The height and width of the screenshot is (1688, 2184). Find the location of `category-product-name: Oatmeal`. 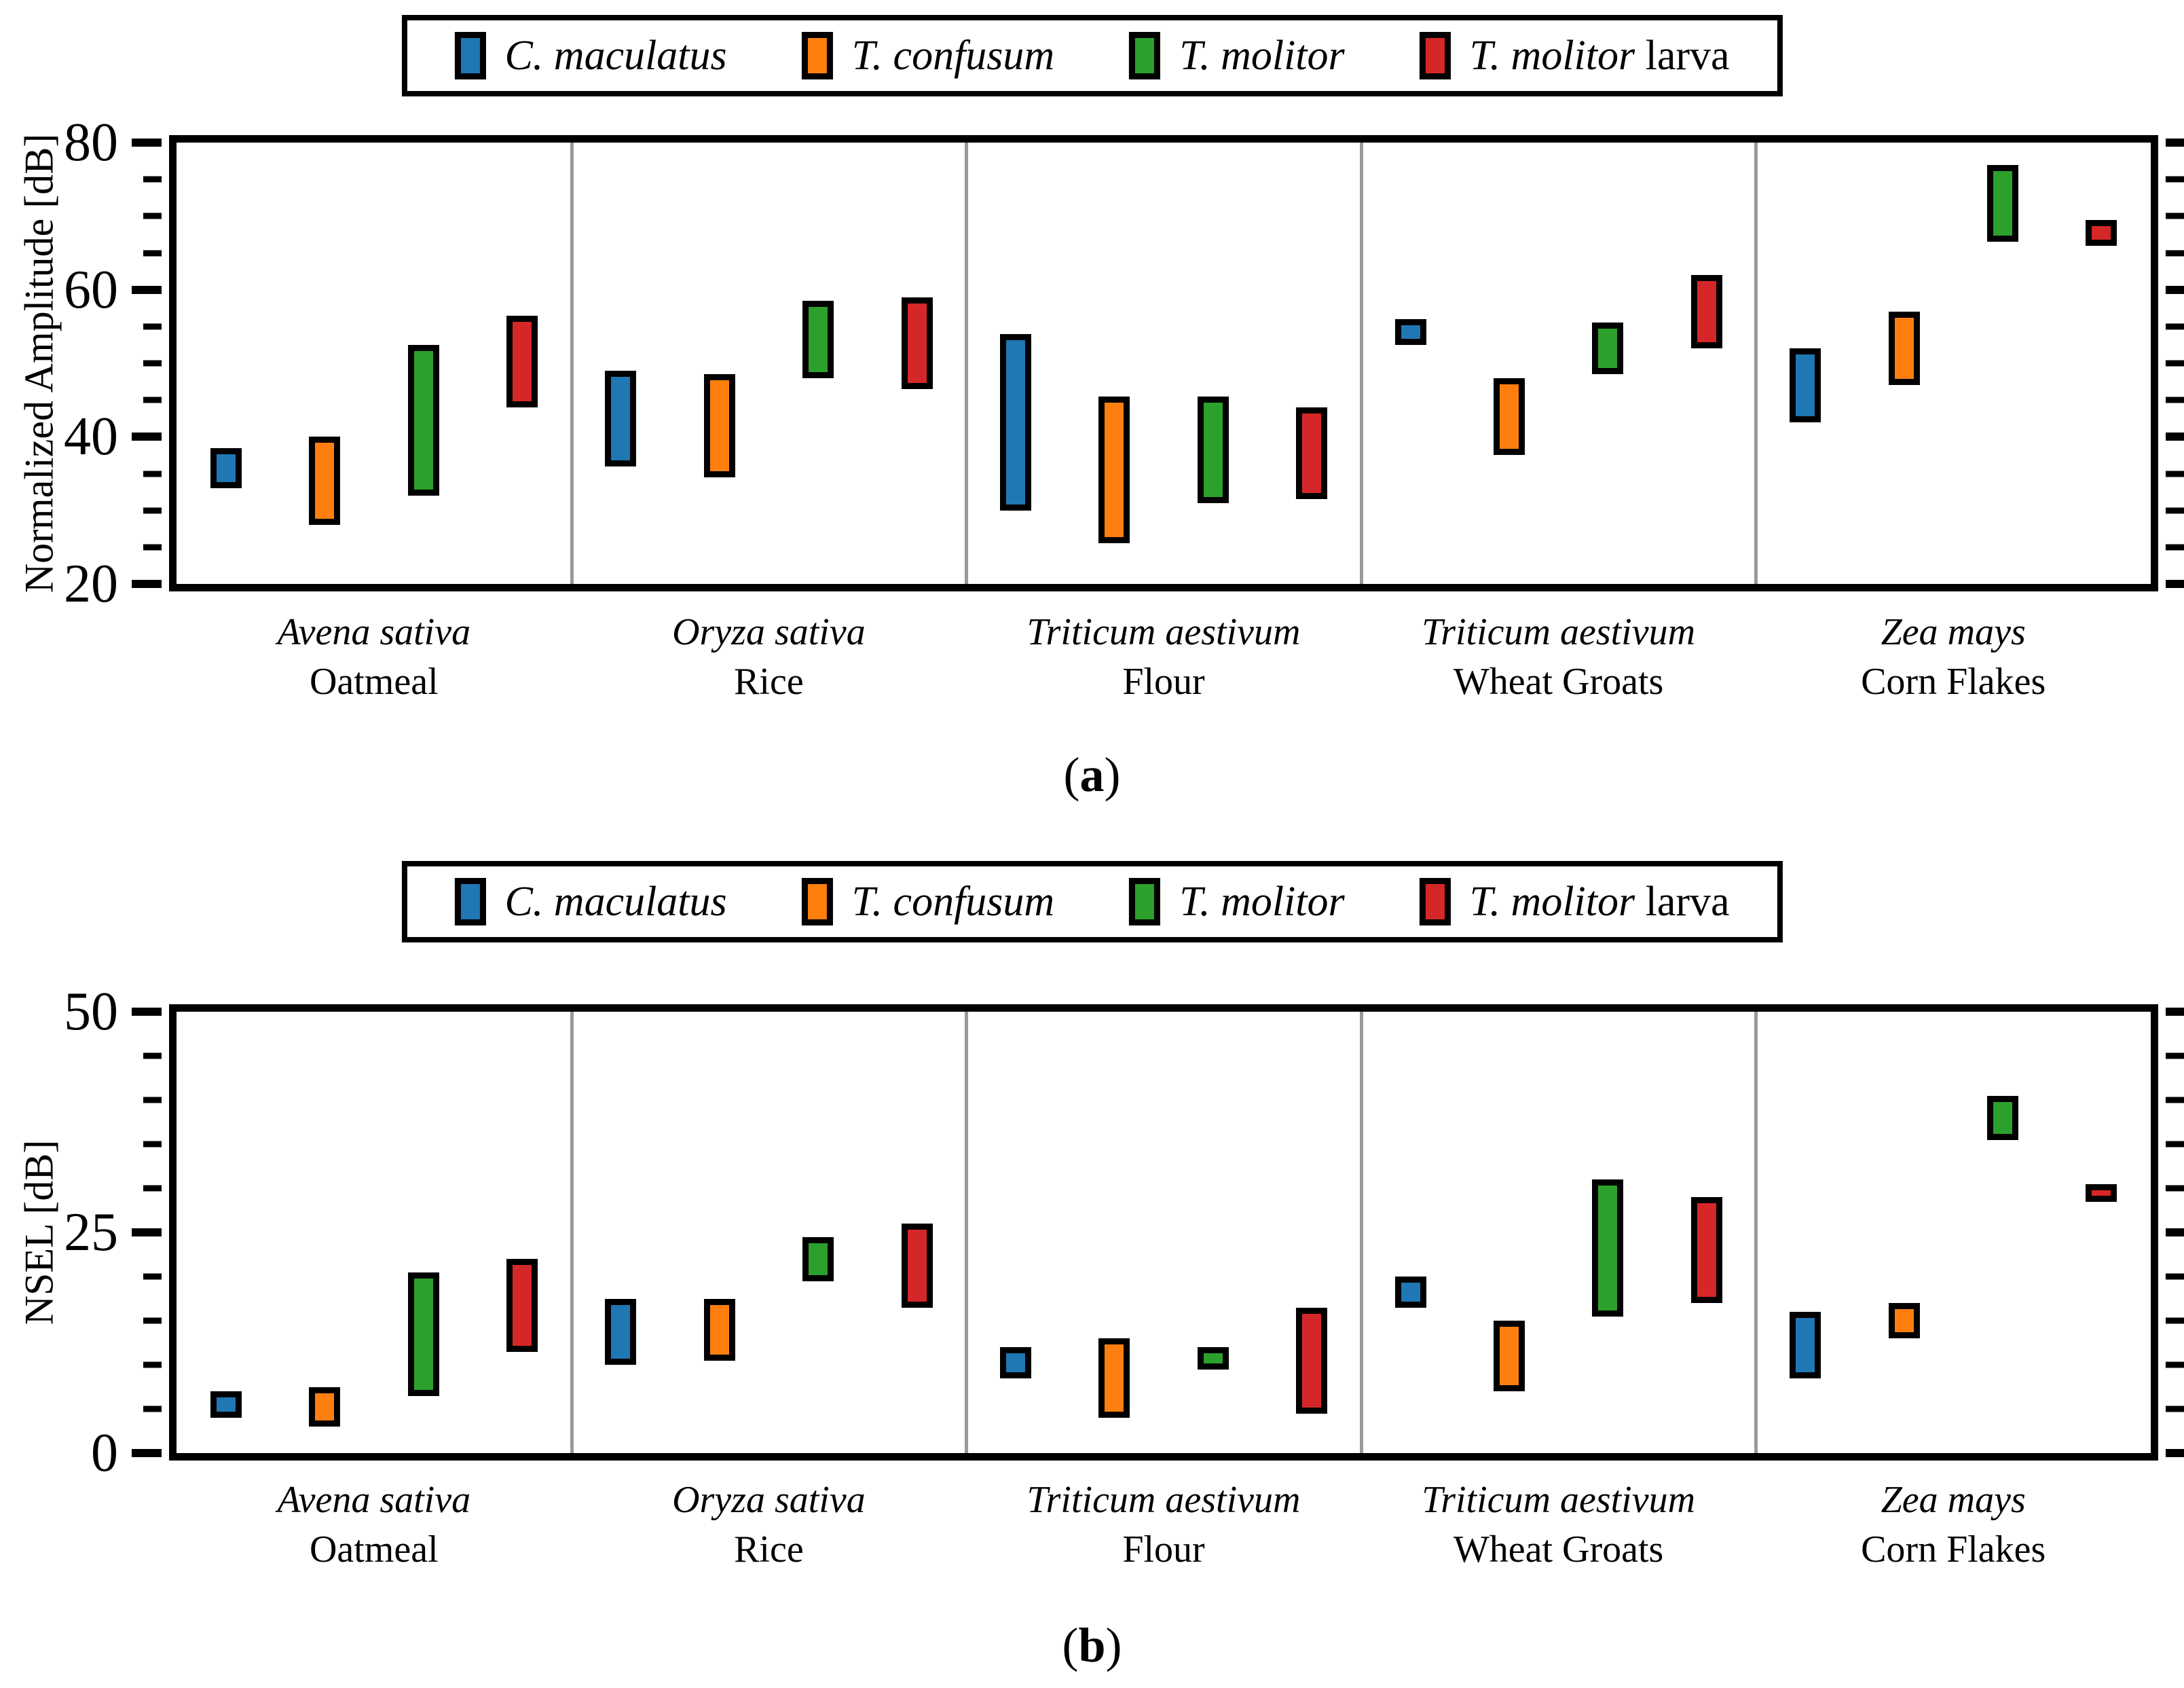

category-product-name: Oatmeal is located at coordinates (374, 681).